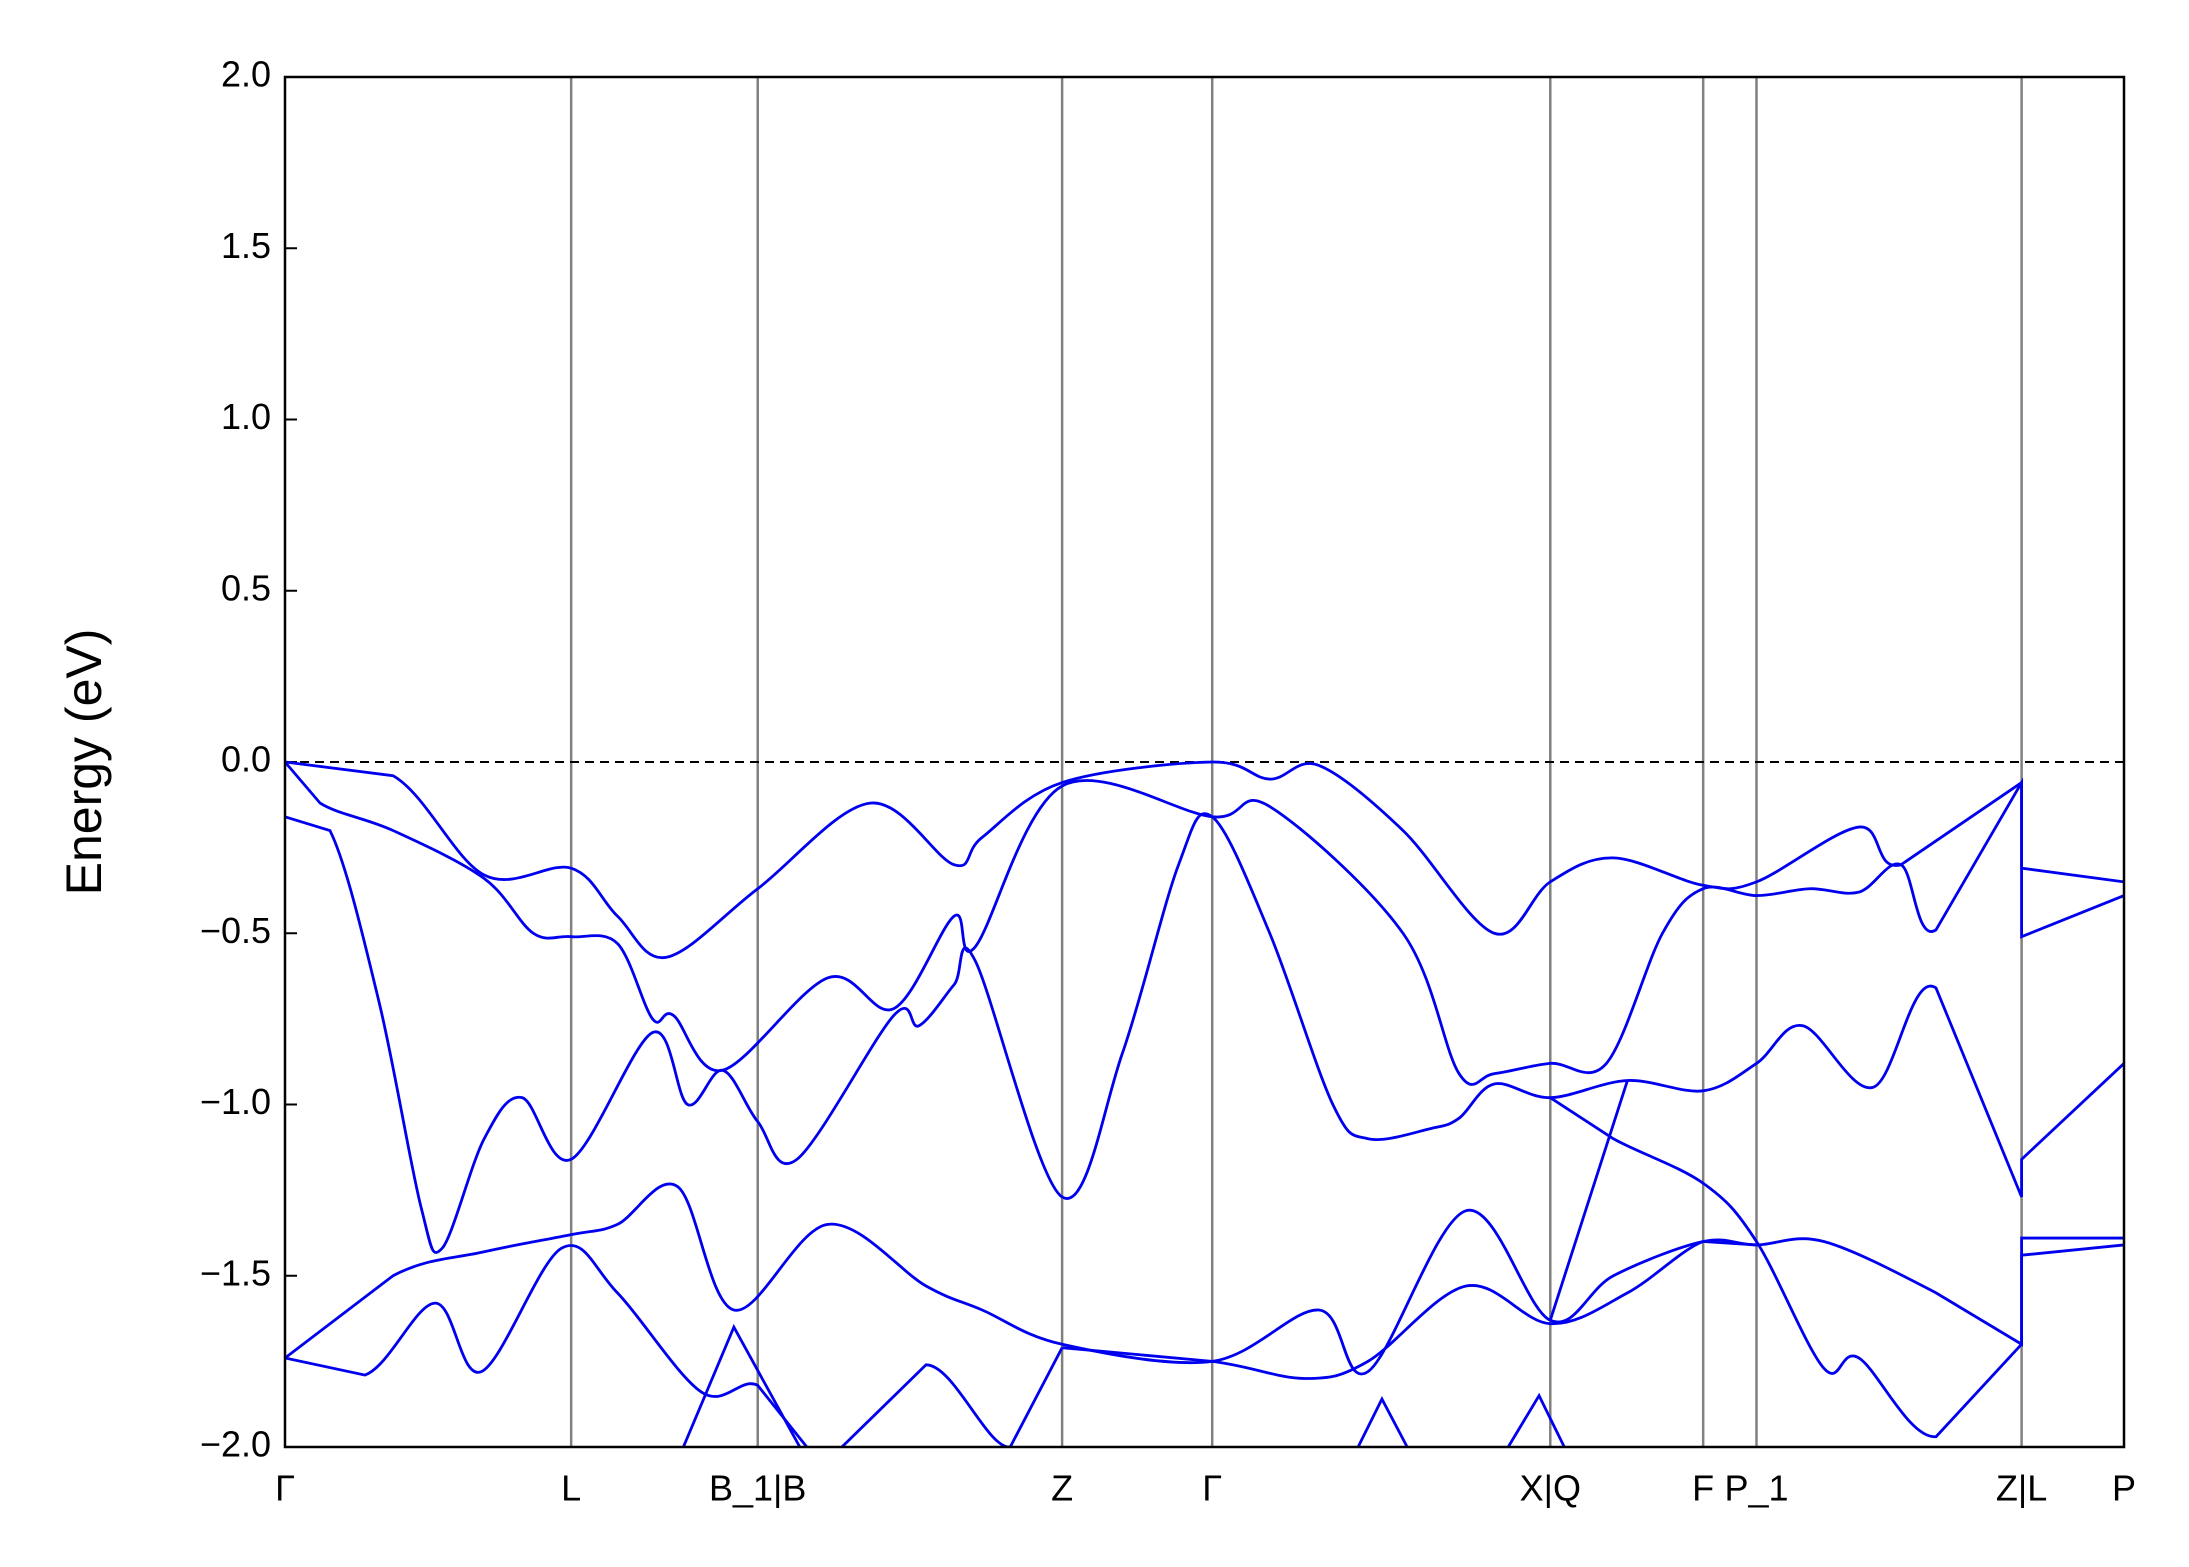 The image size is (2189, 1567). What do you see at coordinates (246, 416) in the screenshot?
I see `y-tick-label: 1.0` at bounding box center [246, 416].